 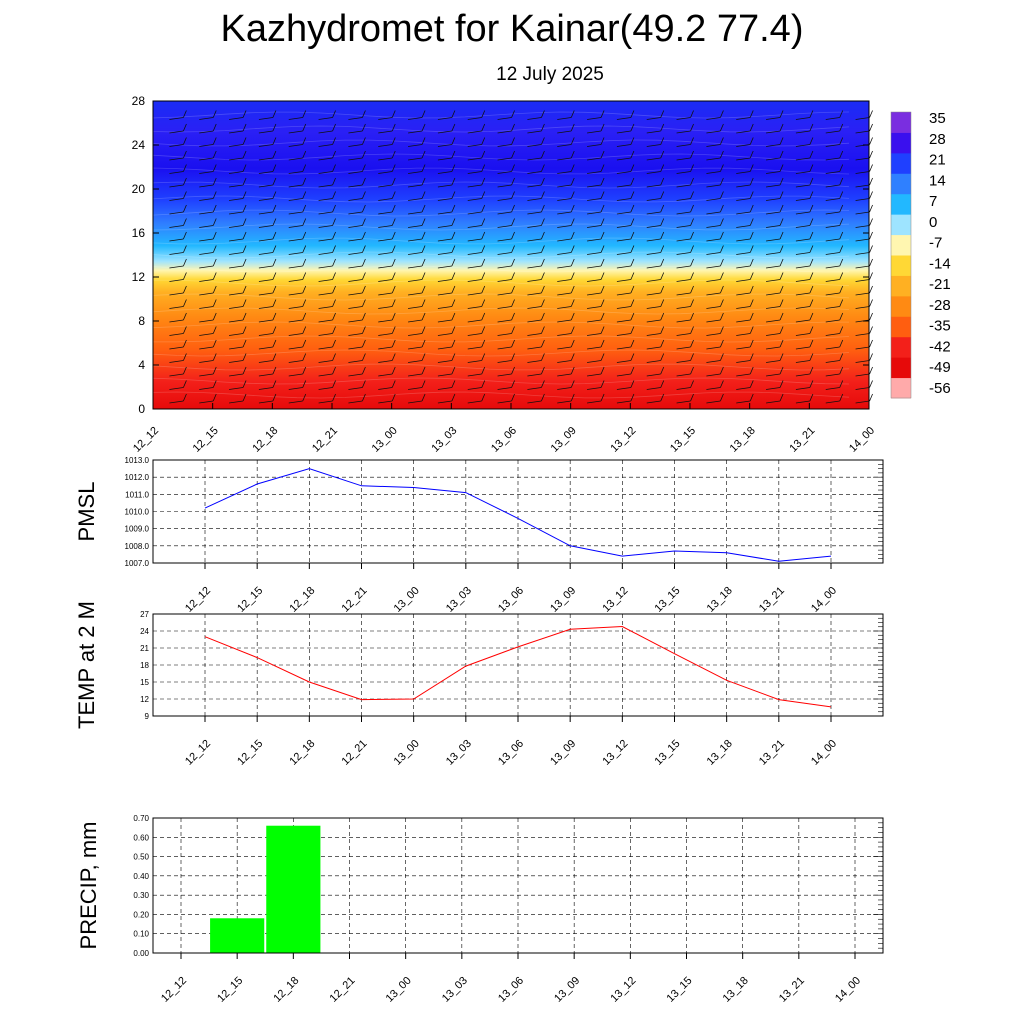 I want to click on x-tick-label: 13_03, so click(x=459, y=753).